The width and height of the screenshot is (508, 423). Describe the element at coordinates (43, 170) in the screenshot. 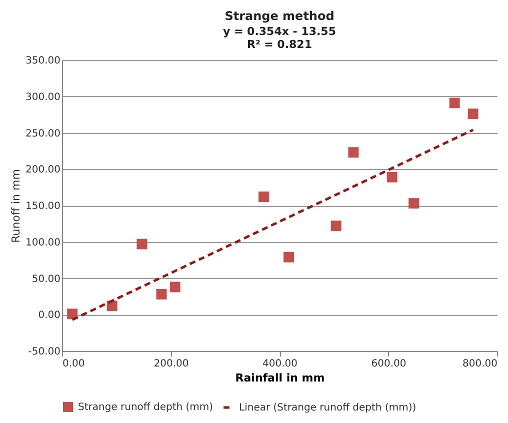

I see `y-tick-label: 200.00` at that location.